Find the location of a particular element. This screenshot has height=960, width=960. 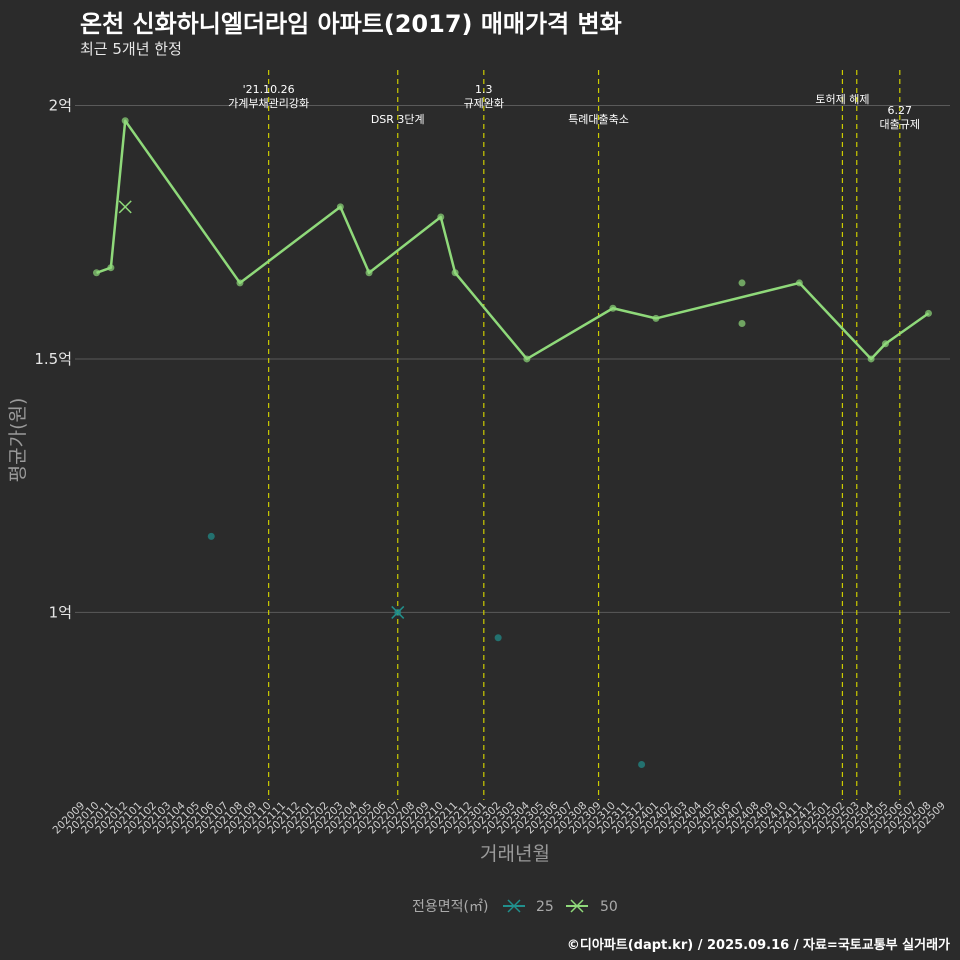

legend-label-25: 25 is located at coordinates (545, 907).